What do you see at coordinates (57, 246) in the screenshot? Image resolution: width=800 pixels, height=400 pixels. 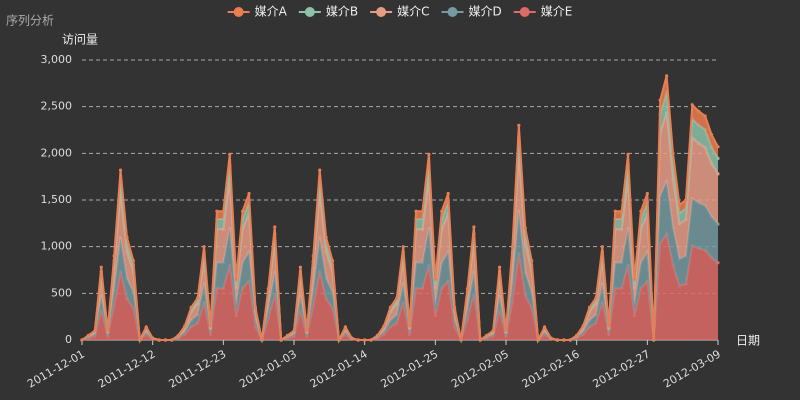 I see `y-tick-label: 1,000` at bounding box center [57, 246].